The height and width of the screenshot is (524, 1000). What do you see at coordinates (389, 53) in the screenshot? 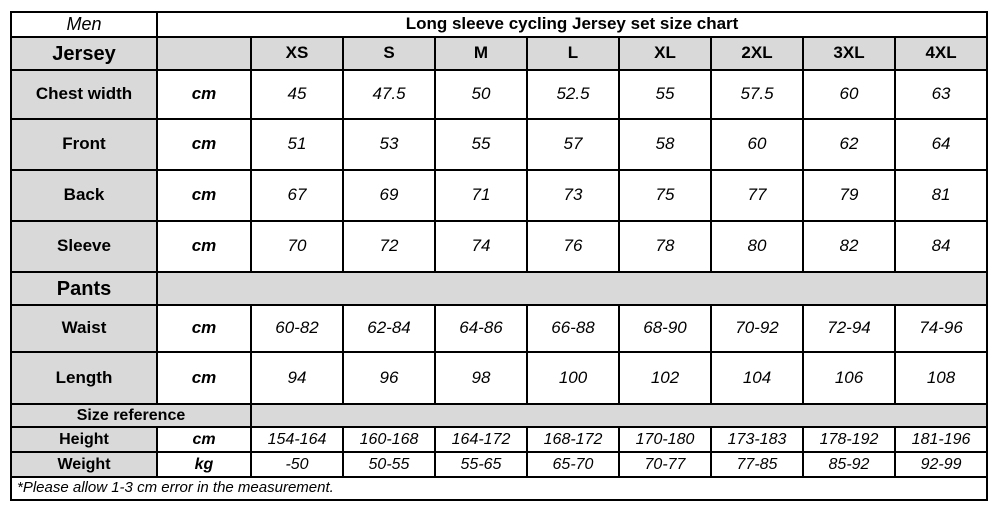
I see `size-header-s: S` at bounding box center [389, 53].